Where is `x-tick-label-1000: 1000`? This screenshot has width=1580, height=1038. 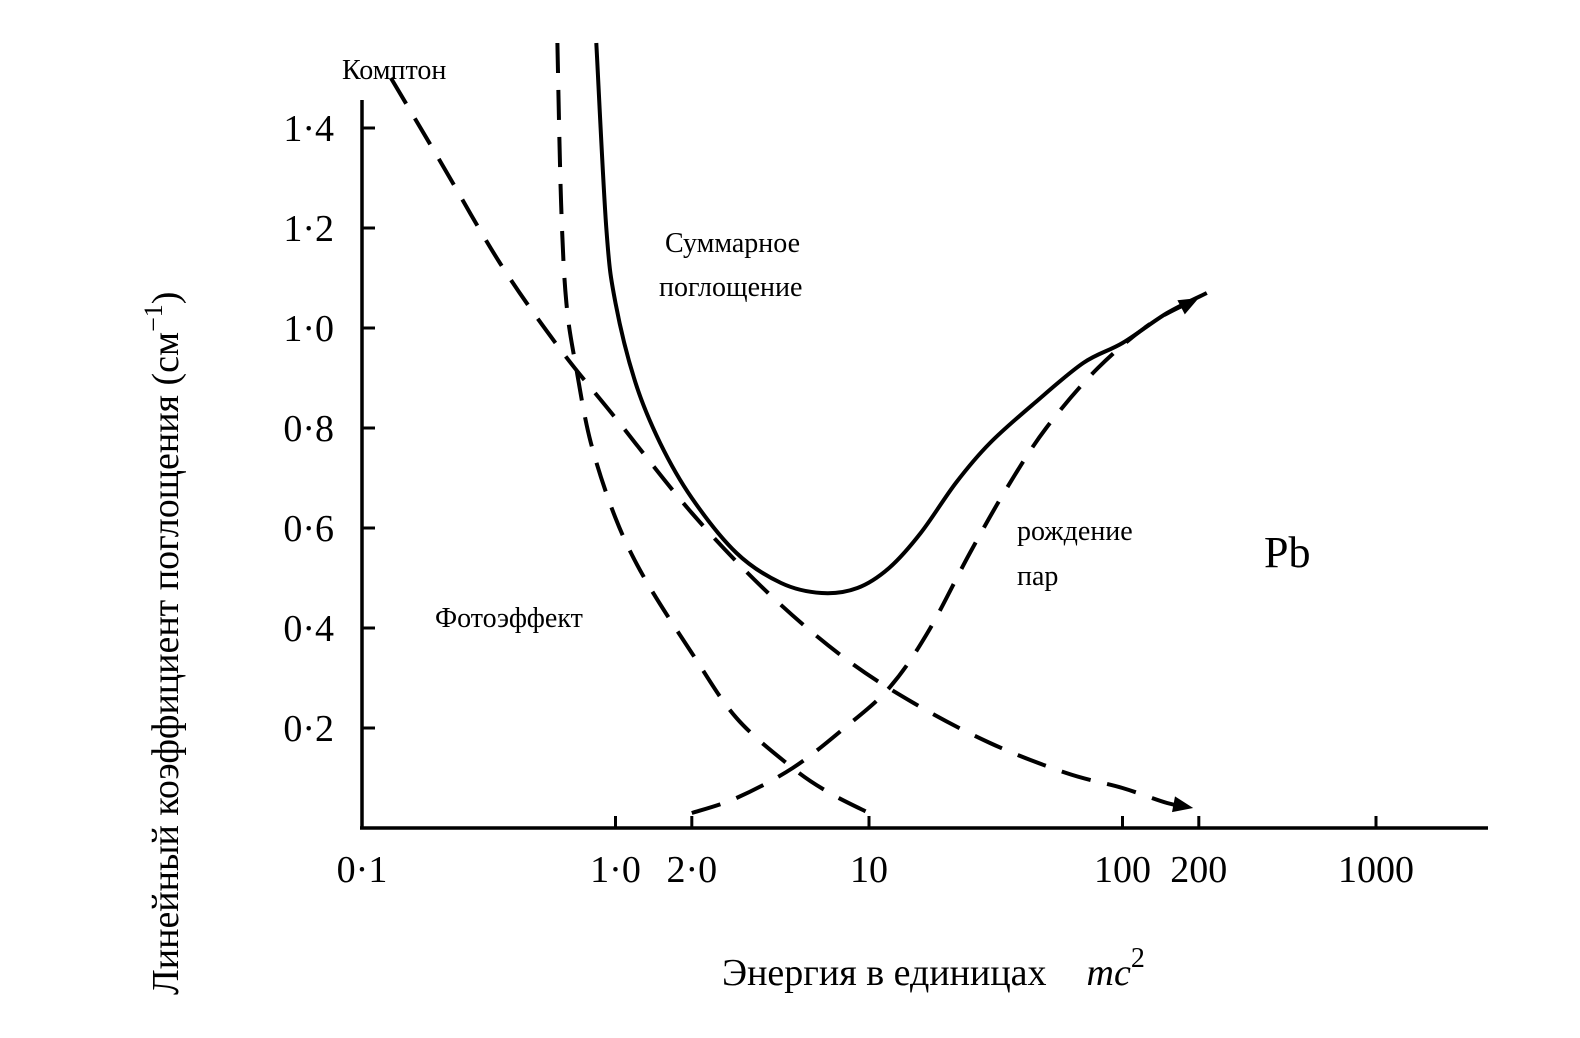
x-tick-label-1000: 1000 is located at coordinates (1376, 870).